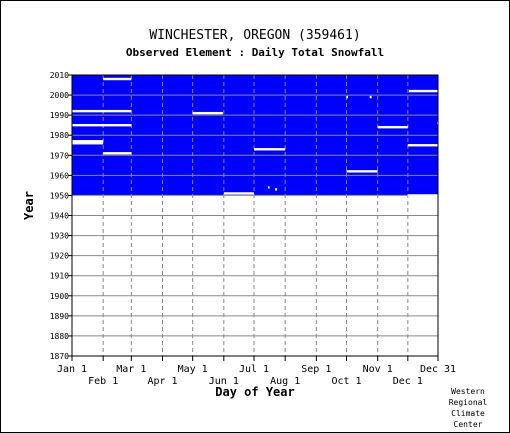 Image resolution: width=510 pixels, height=433 pixels. I want to click on x-tick-label: Feb 1, so click(103, 381).